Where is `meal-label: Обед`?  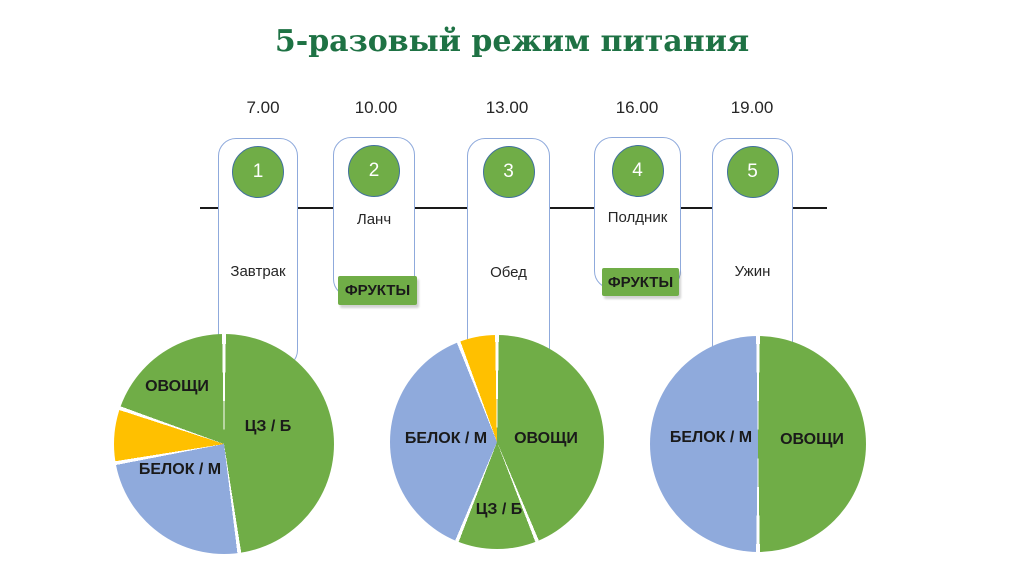 meal-label: Обед is located at coordinates (508, 272).